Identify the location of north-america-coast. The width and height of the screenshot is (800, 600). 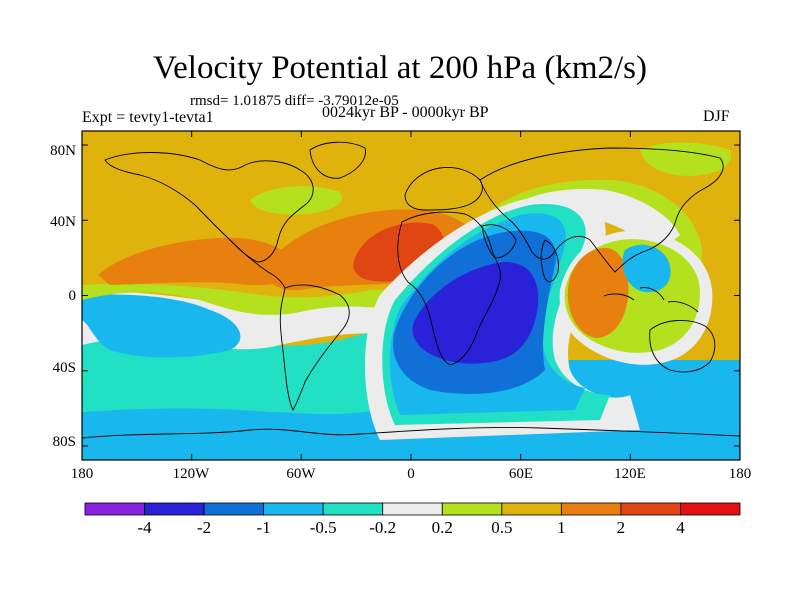
(209, 207).